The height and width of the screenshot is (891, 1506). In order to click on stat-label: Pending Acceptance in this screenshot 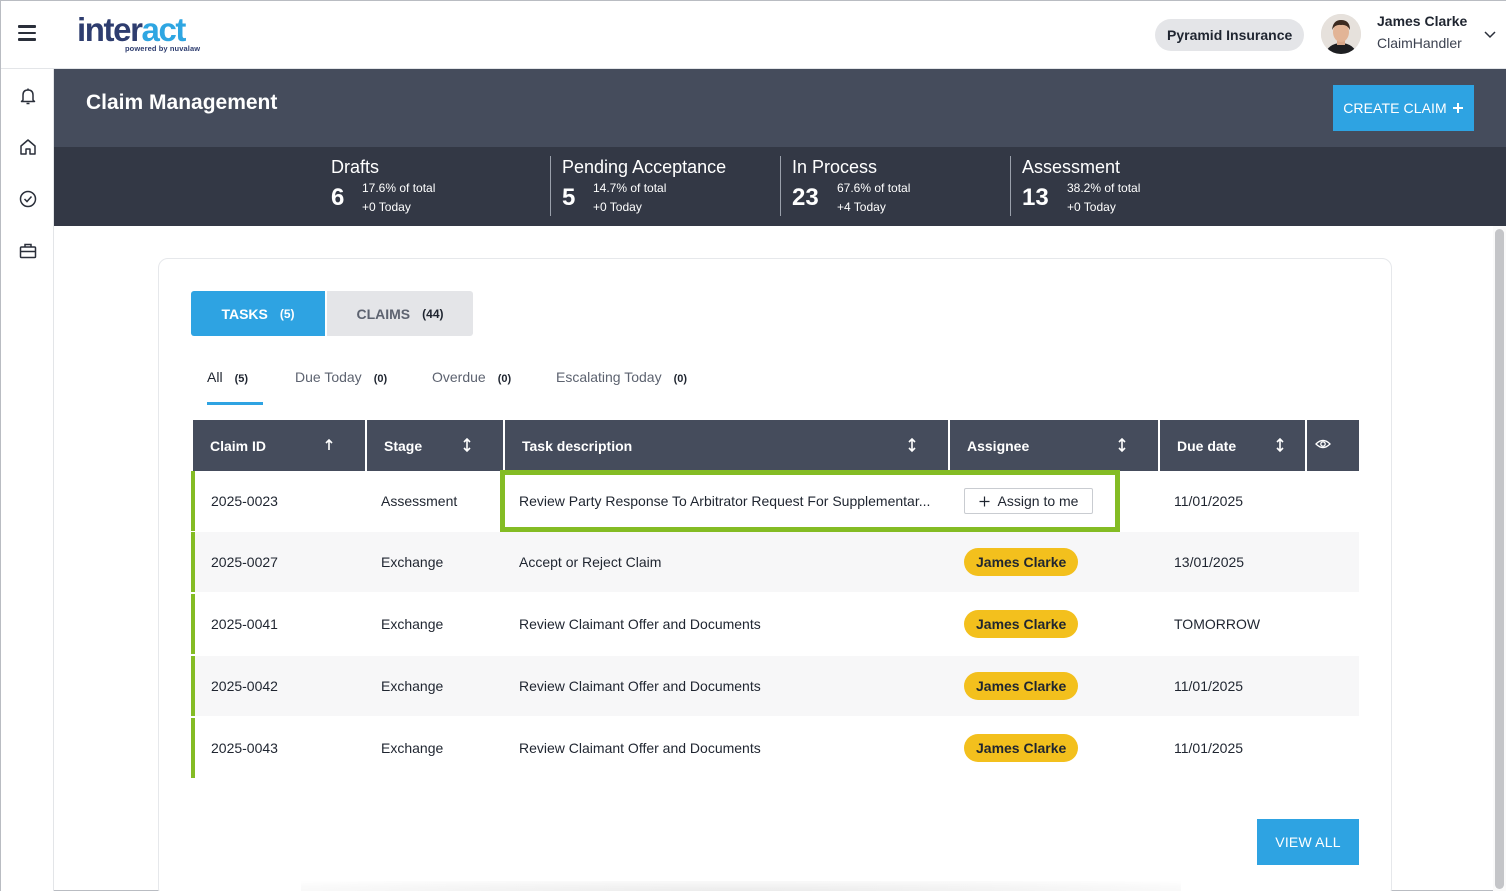, I will do `click(644, 167)`.